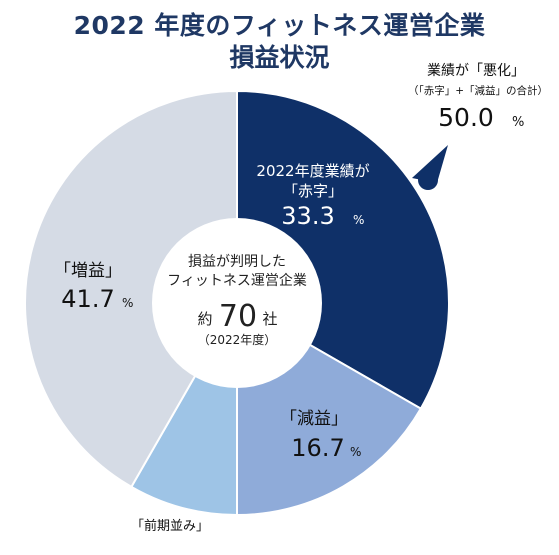 The height and width of the screenshot is (555, 559). I want to click on callout-unit: %, so click(518, 122).